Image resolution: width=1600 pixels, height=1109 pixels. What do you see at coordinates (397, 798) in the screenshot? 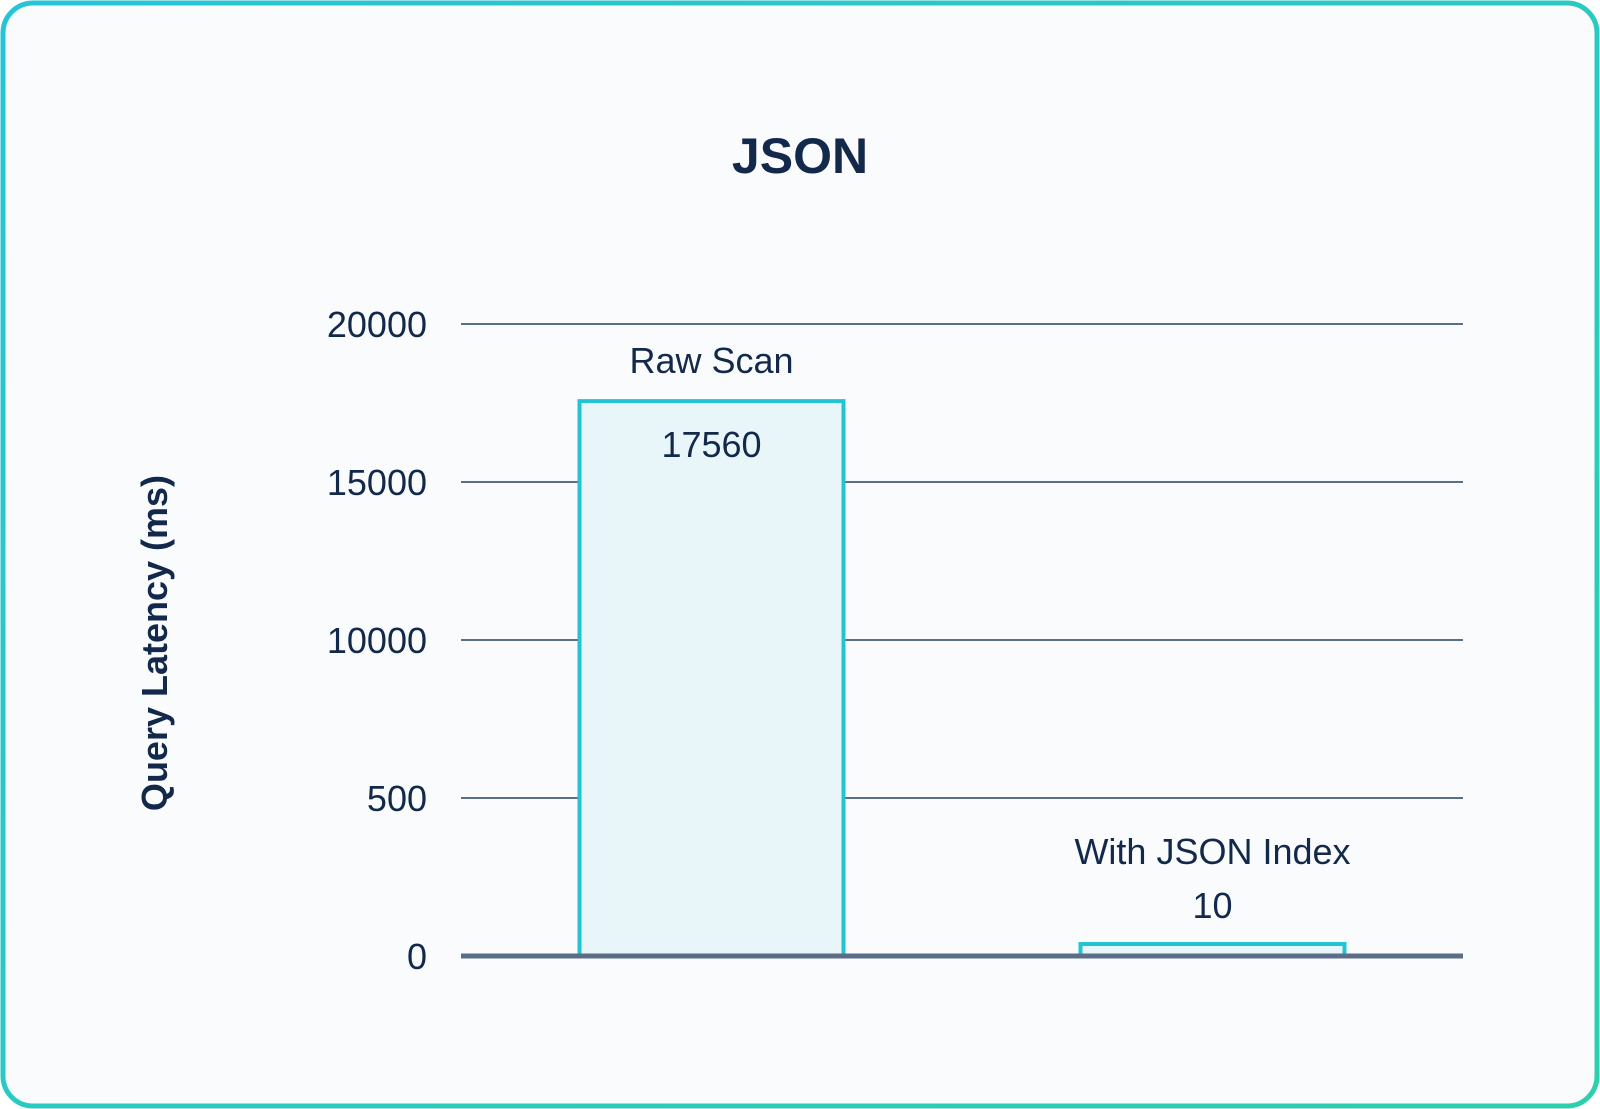
I see `y-tick-label: 500` at bounding box center [397, 798].